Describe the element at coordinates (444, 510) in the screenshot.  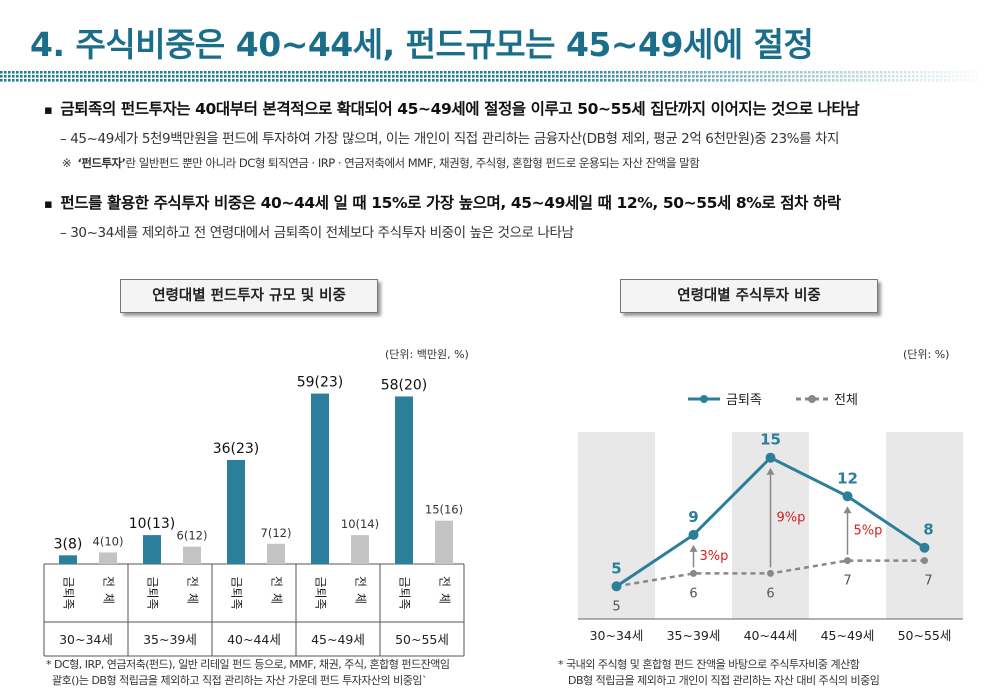
I see `bar-label-전체-50~55세: 15(16)` at that location.